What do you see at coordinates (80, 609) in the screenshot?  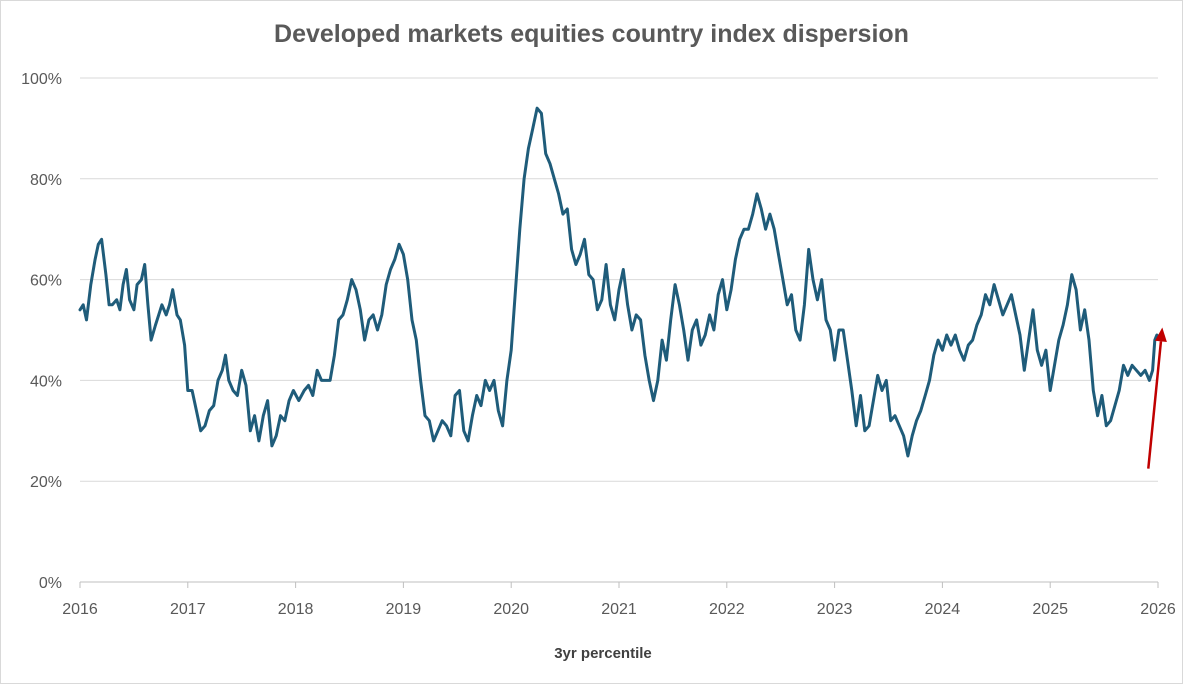 I see `x-tick-label: 2016` at bounding box center [80, 609].